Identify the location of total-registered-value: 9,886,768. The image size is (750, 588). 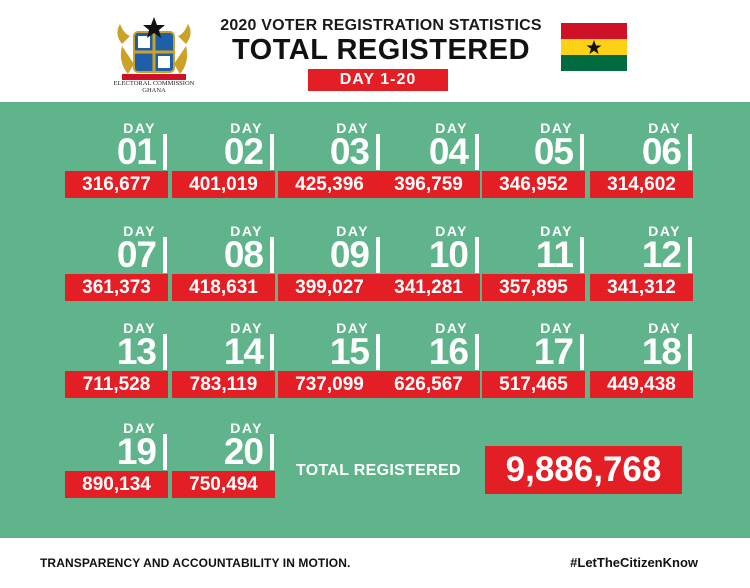
(583, 470).